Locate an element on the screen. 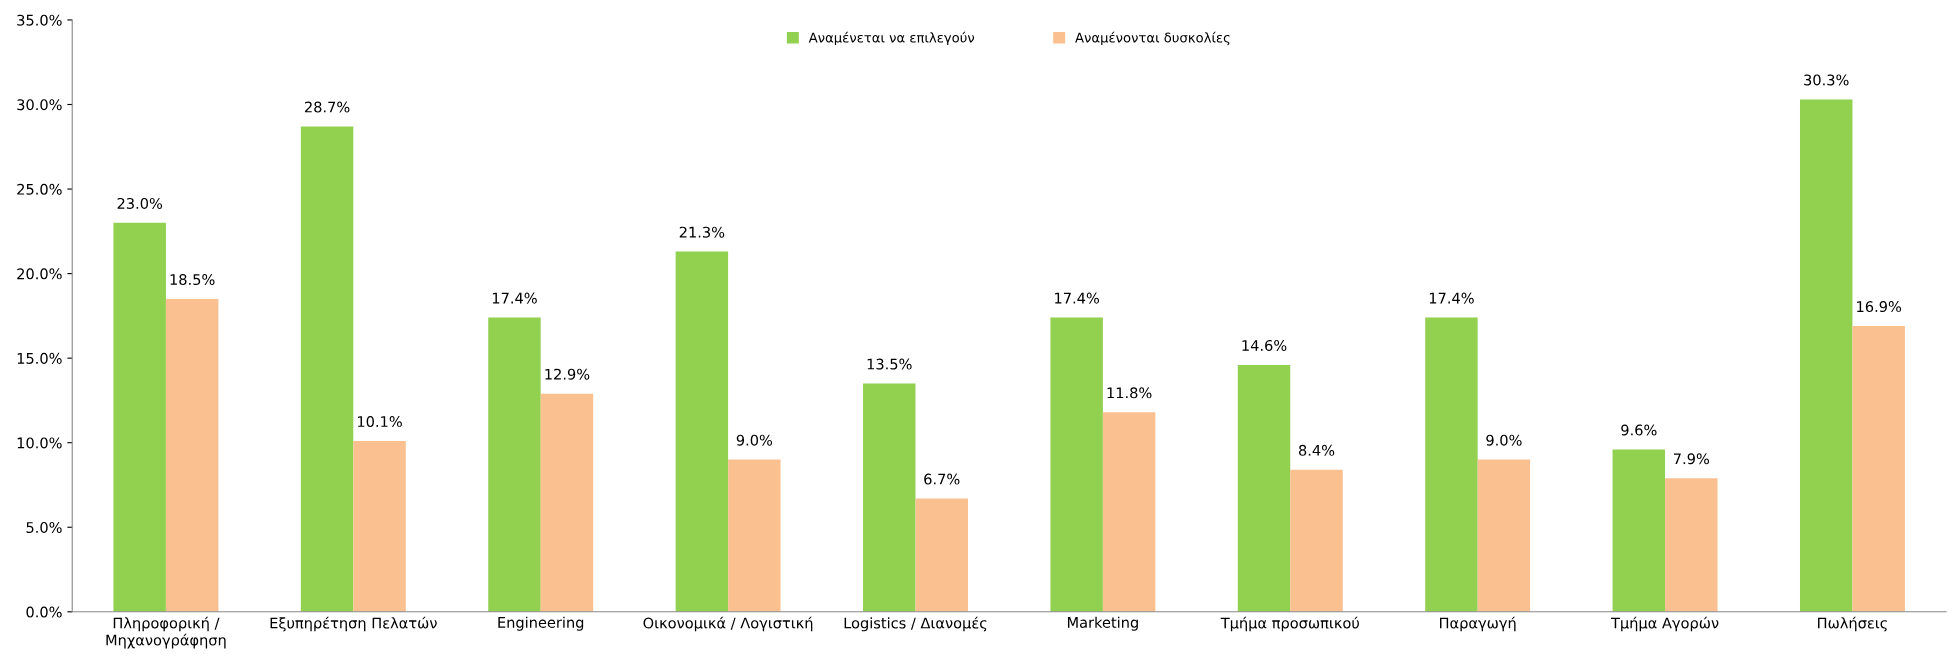 This screenshot has height=665, width=1952. data-label: 10.1% is located at coordinates (379, 422).